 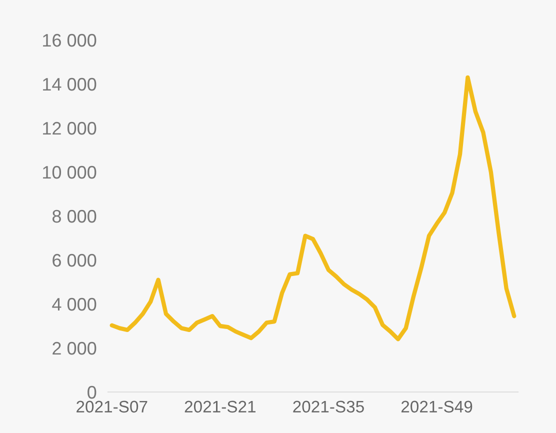 What do you see at coordinates (220, 406) in the screenshot?
I see `x-tick-label: 2021-S21` at bounding box center [220, 406].